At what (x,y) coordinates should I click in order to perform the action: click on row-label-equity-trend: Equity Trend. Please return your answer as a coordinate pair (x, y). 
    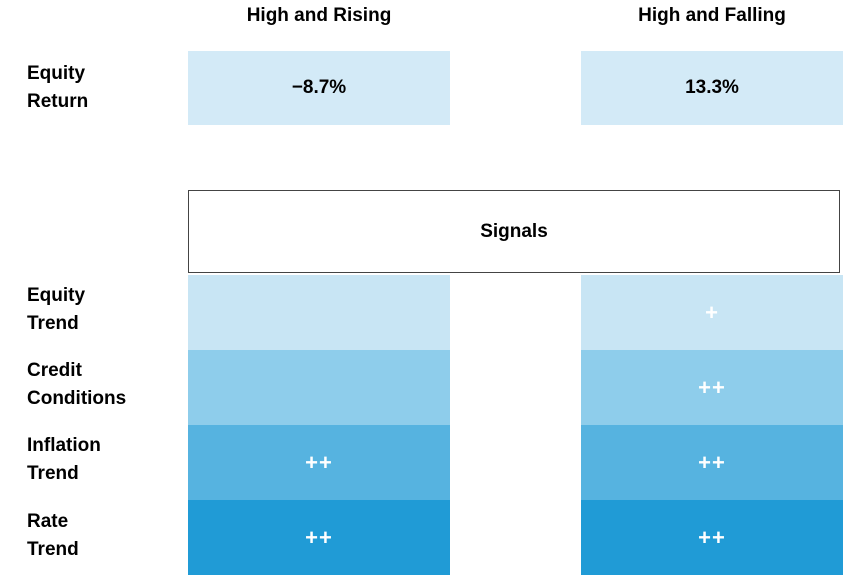
    Looking at the image, I should click on (56, 310).